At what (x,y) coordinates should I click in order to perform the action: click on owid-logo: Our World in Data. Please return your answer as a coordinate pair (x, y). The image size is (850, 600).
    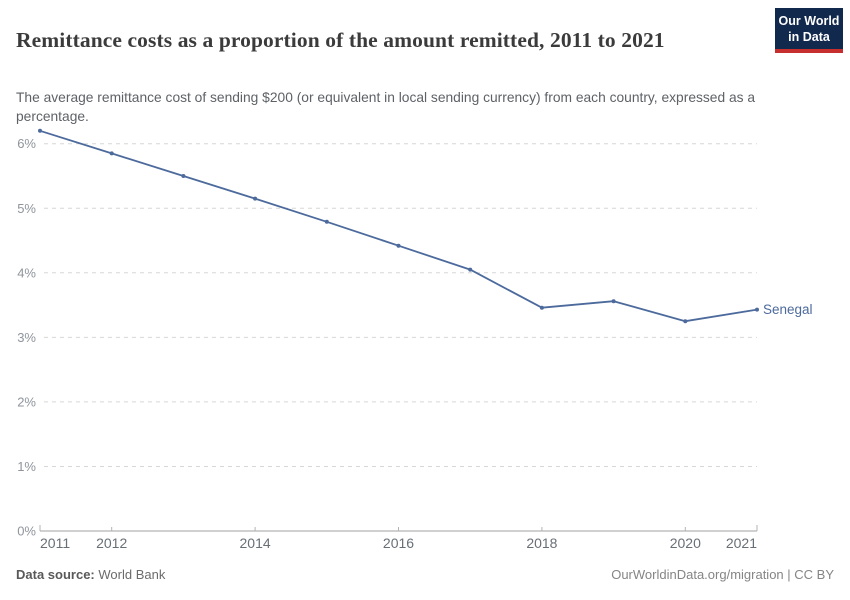
    Looking at the image, I should click on (809, 30).